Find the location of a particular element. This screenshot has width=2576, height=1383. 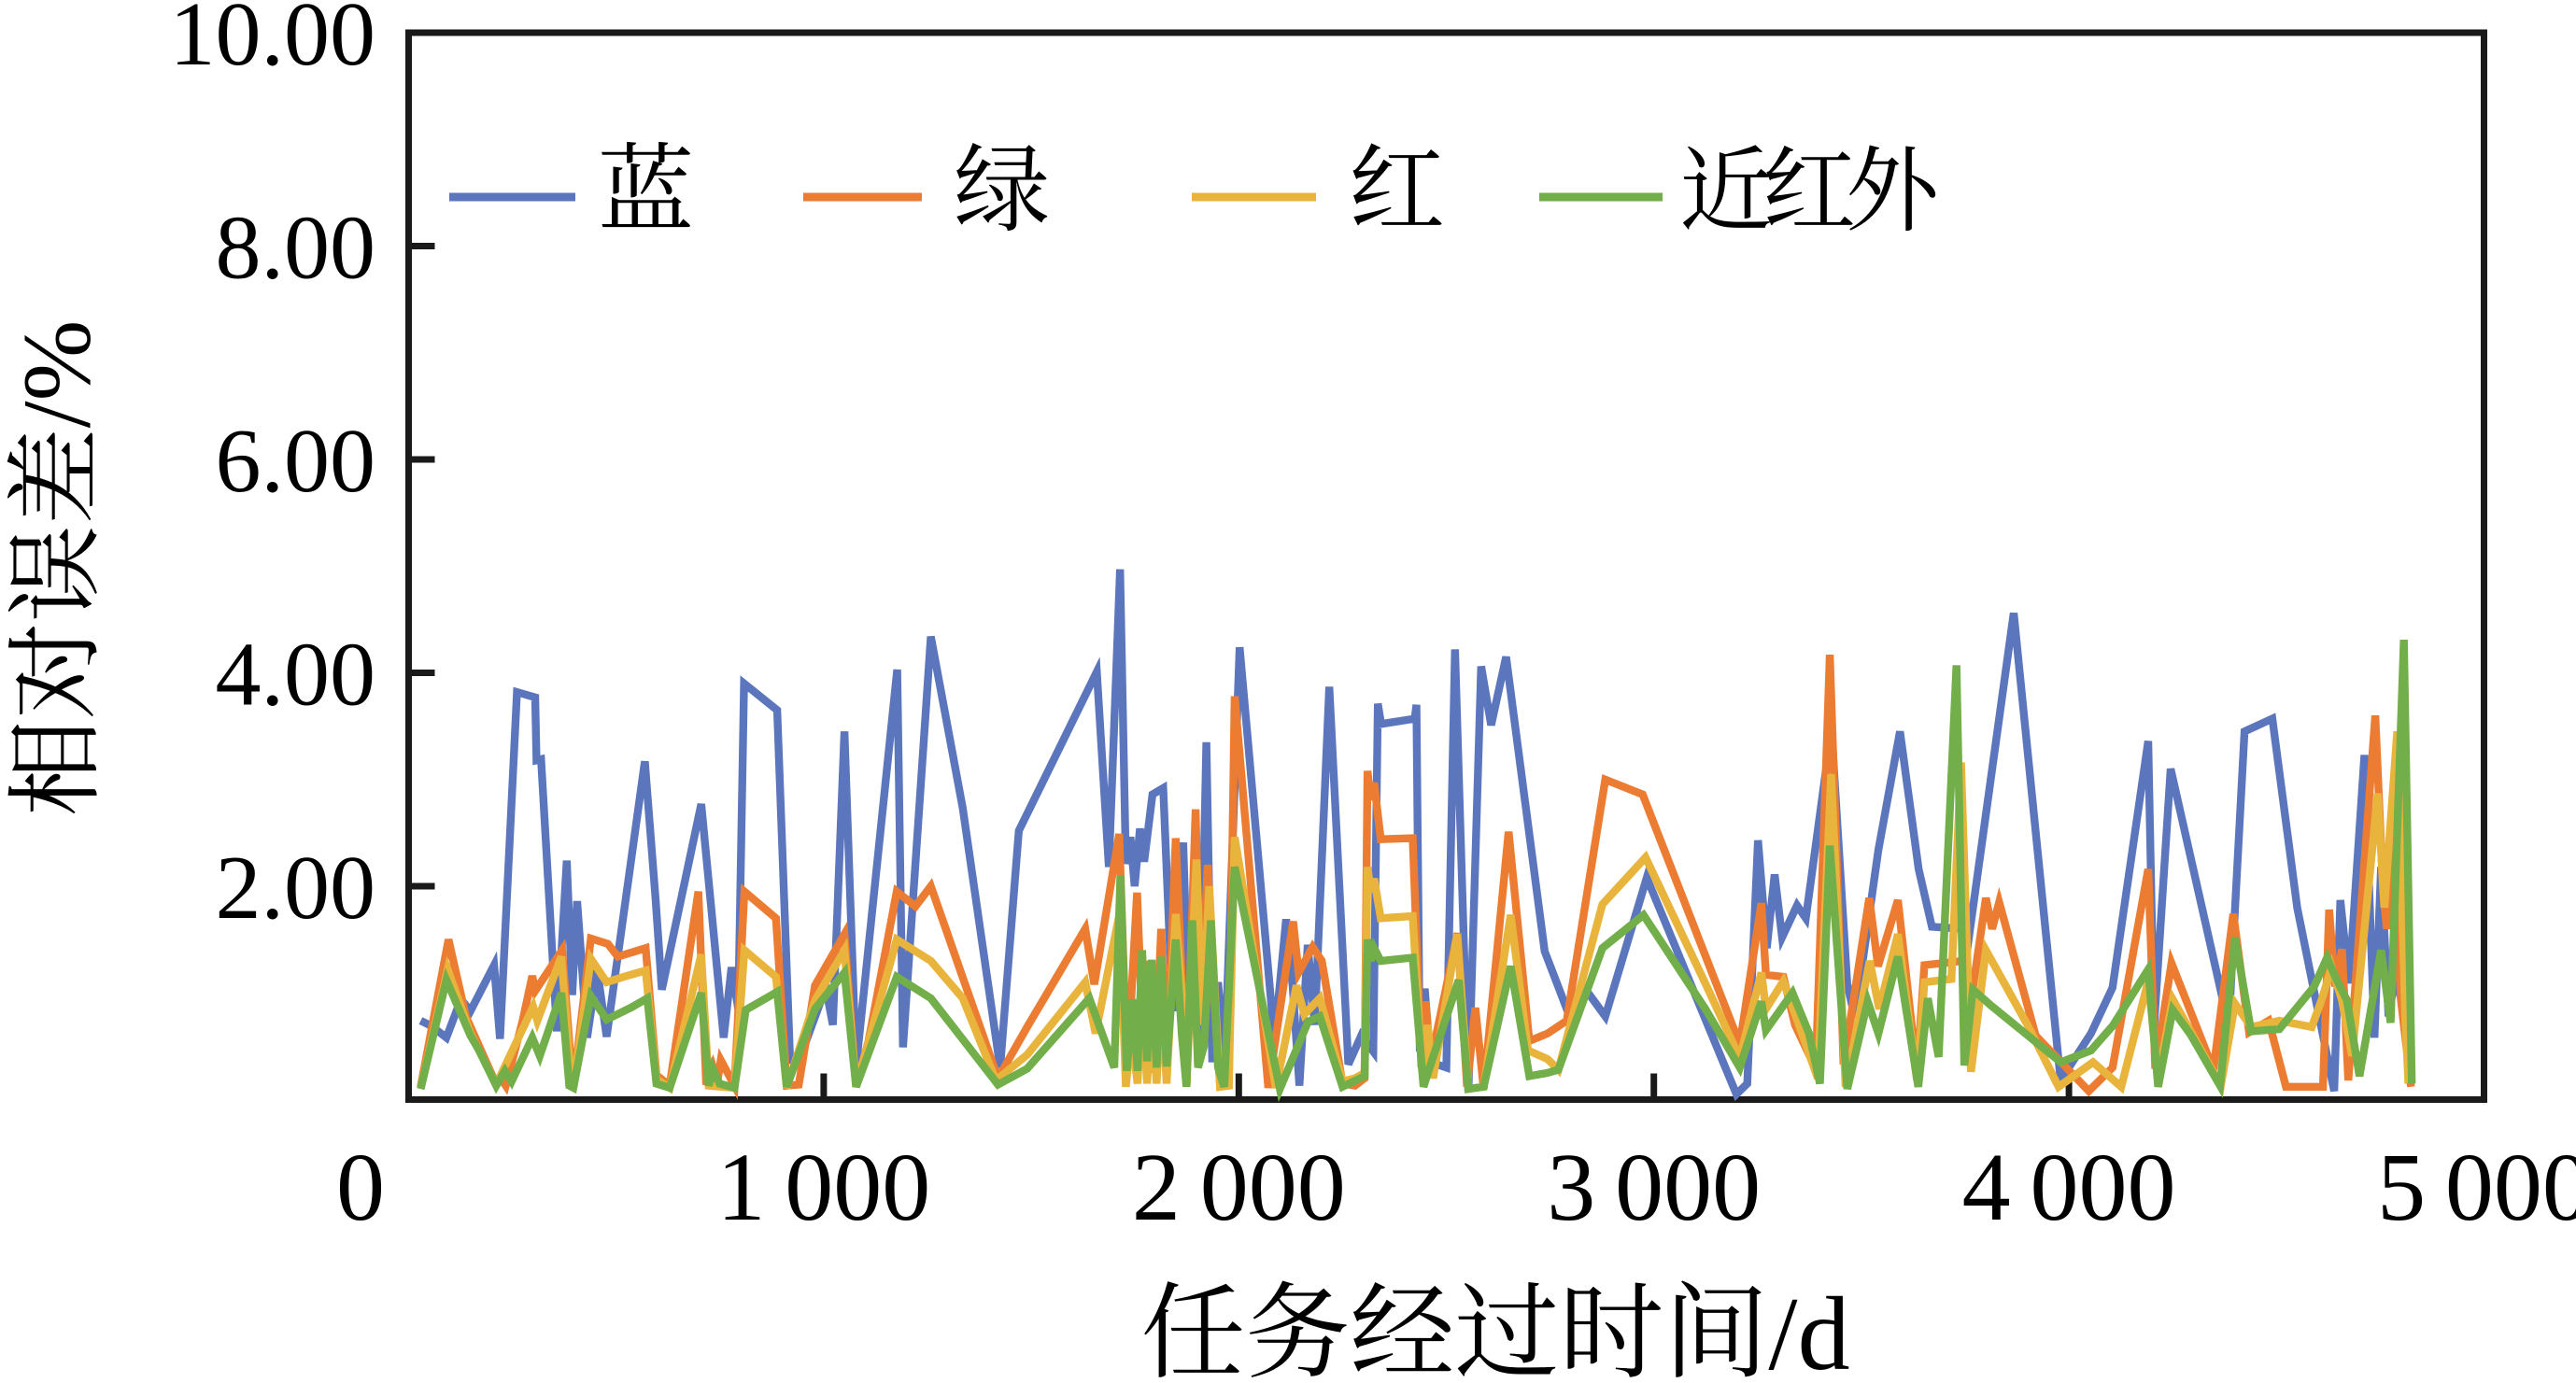

svg-text: 2 000 is located at coordinates (1239, 1187).